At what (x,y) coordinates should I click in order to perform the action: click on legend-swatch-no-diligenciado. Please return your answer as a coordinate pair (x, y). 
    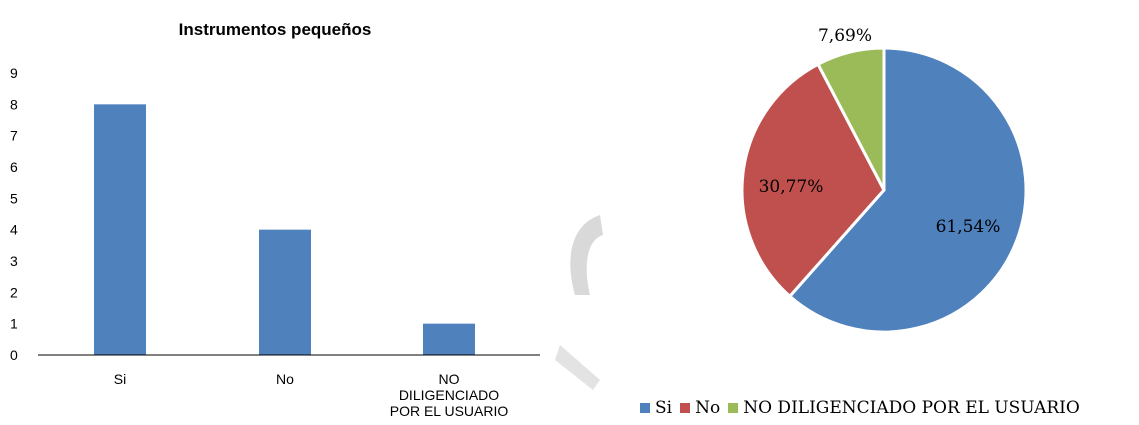
    Looking at the image, I should click on (733, 408).